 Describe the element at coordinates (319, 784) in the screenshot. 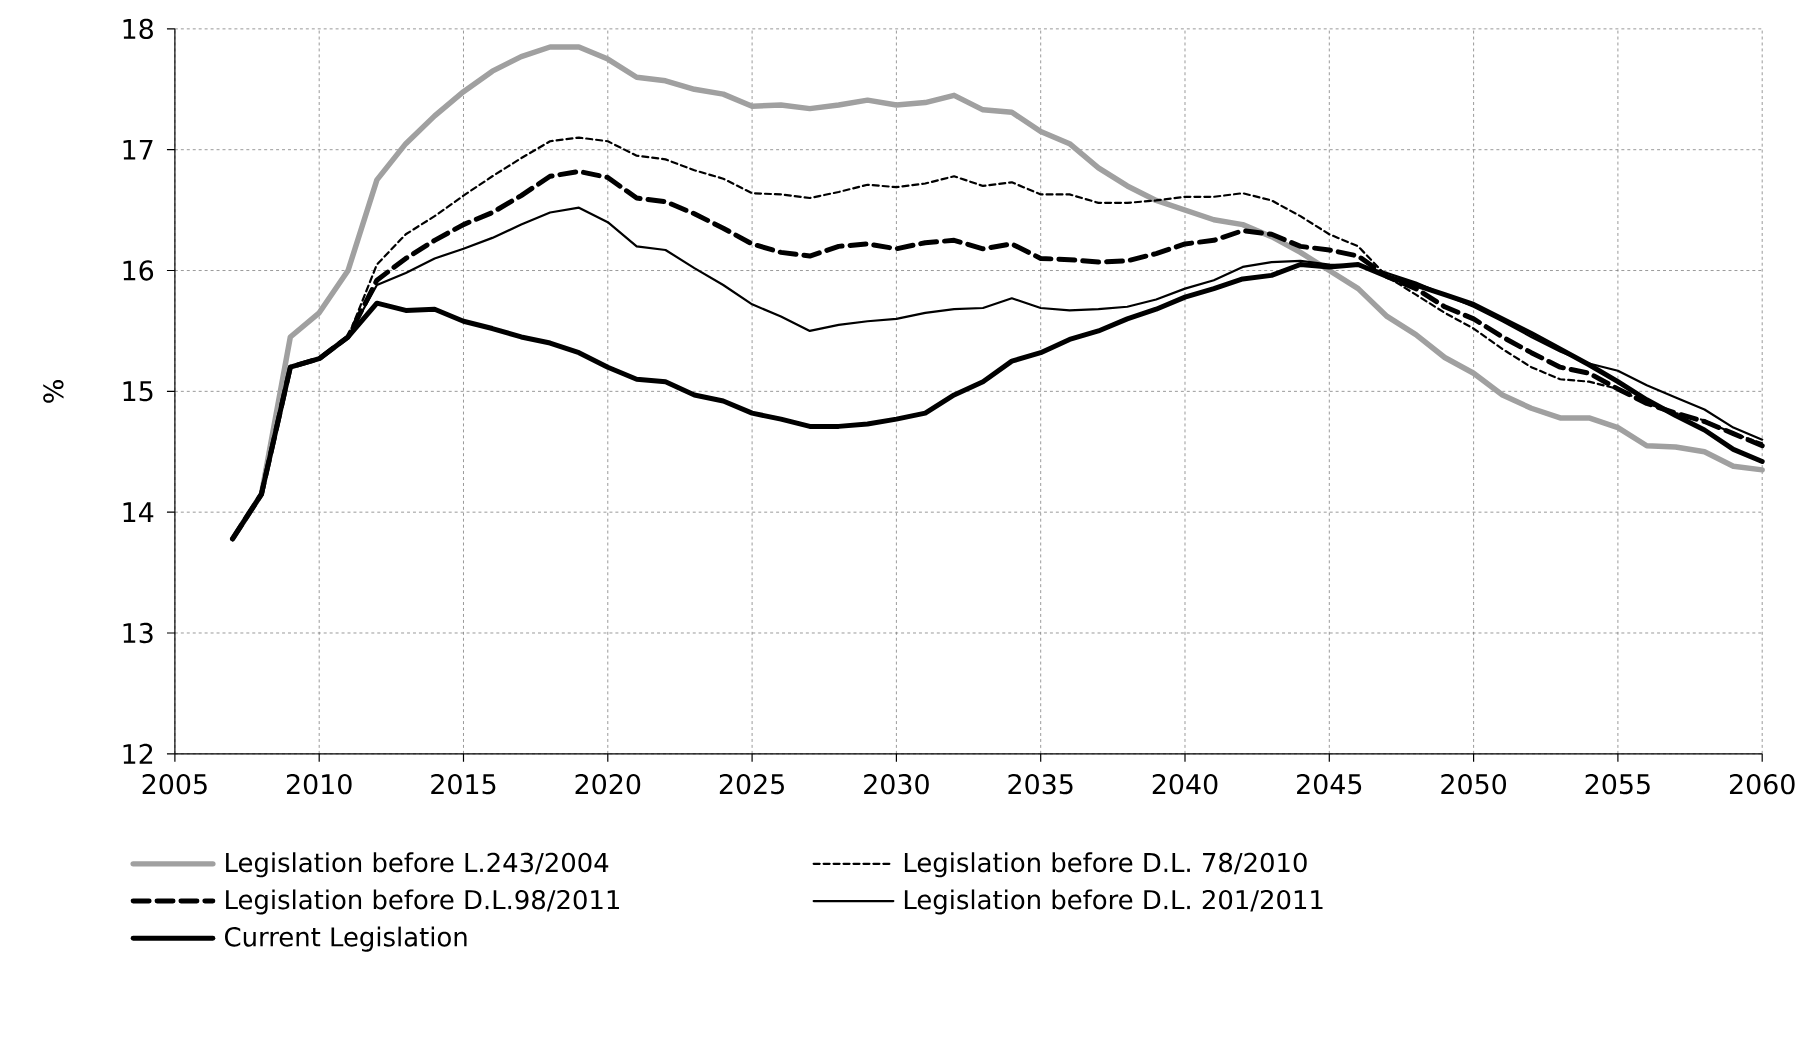

I see `x-tick-label: 2010` at that location.